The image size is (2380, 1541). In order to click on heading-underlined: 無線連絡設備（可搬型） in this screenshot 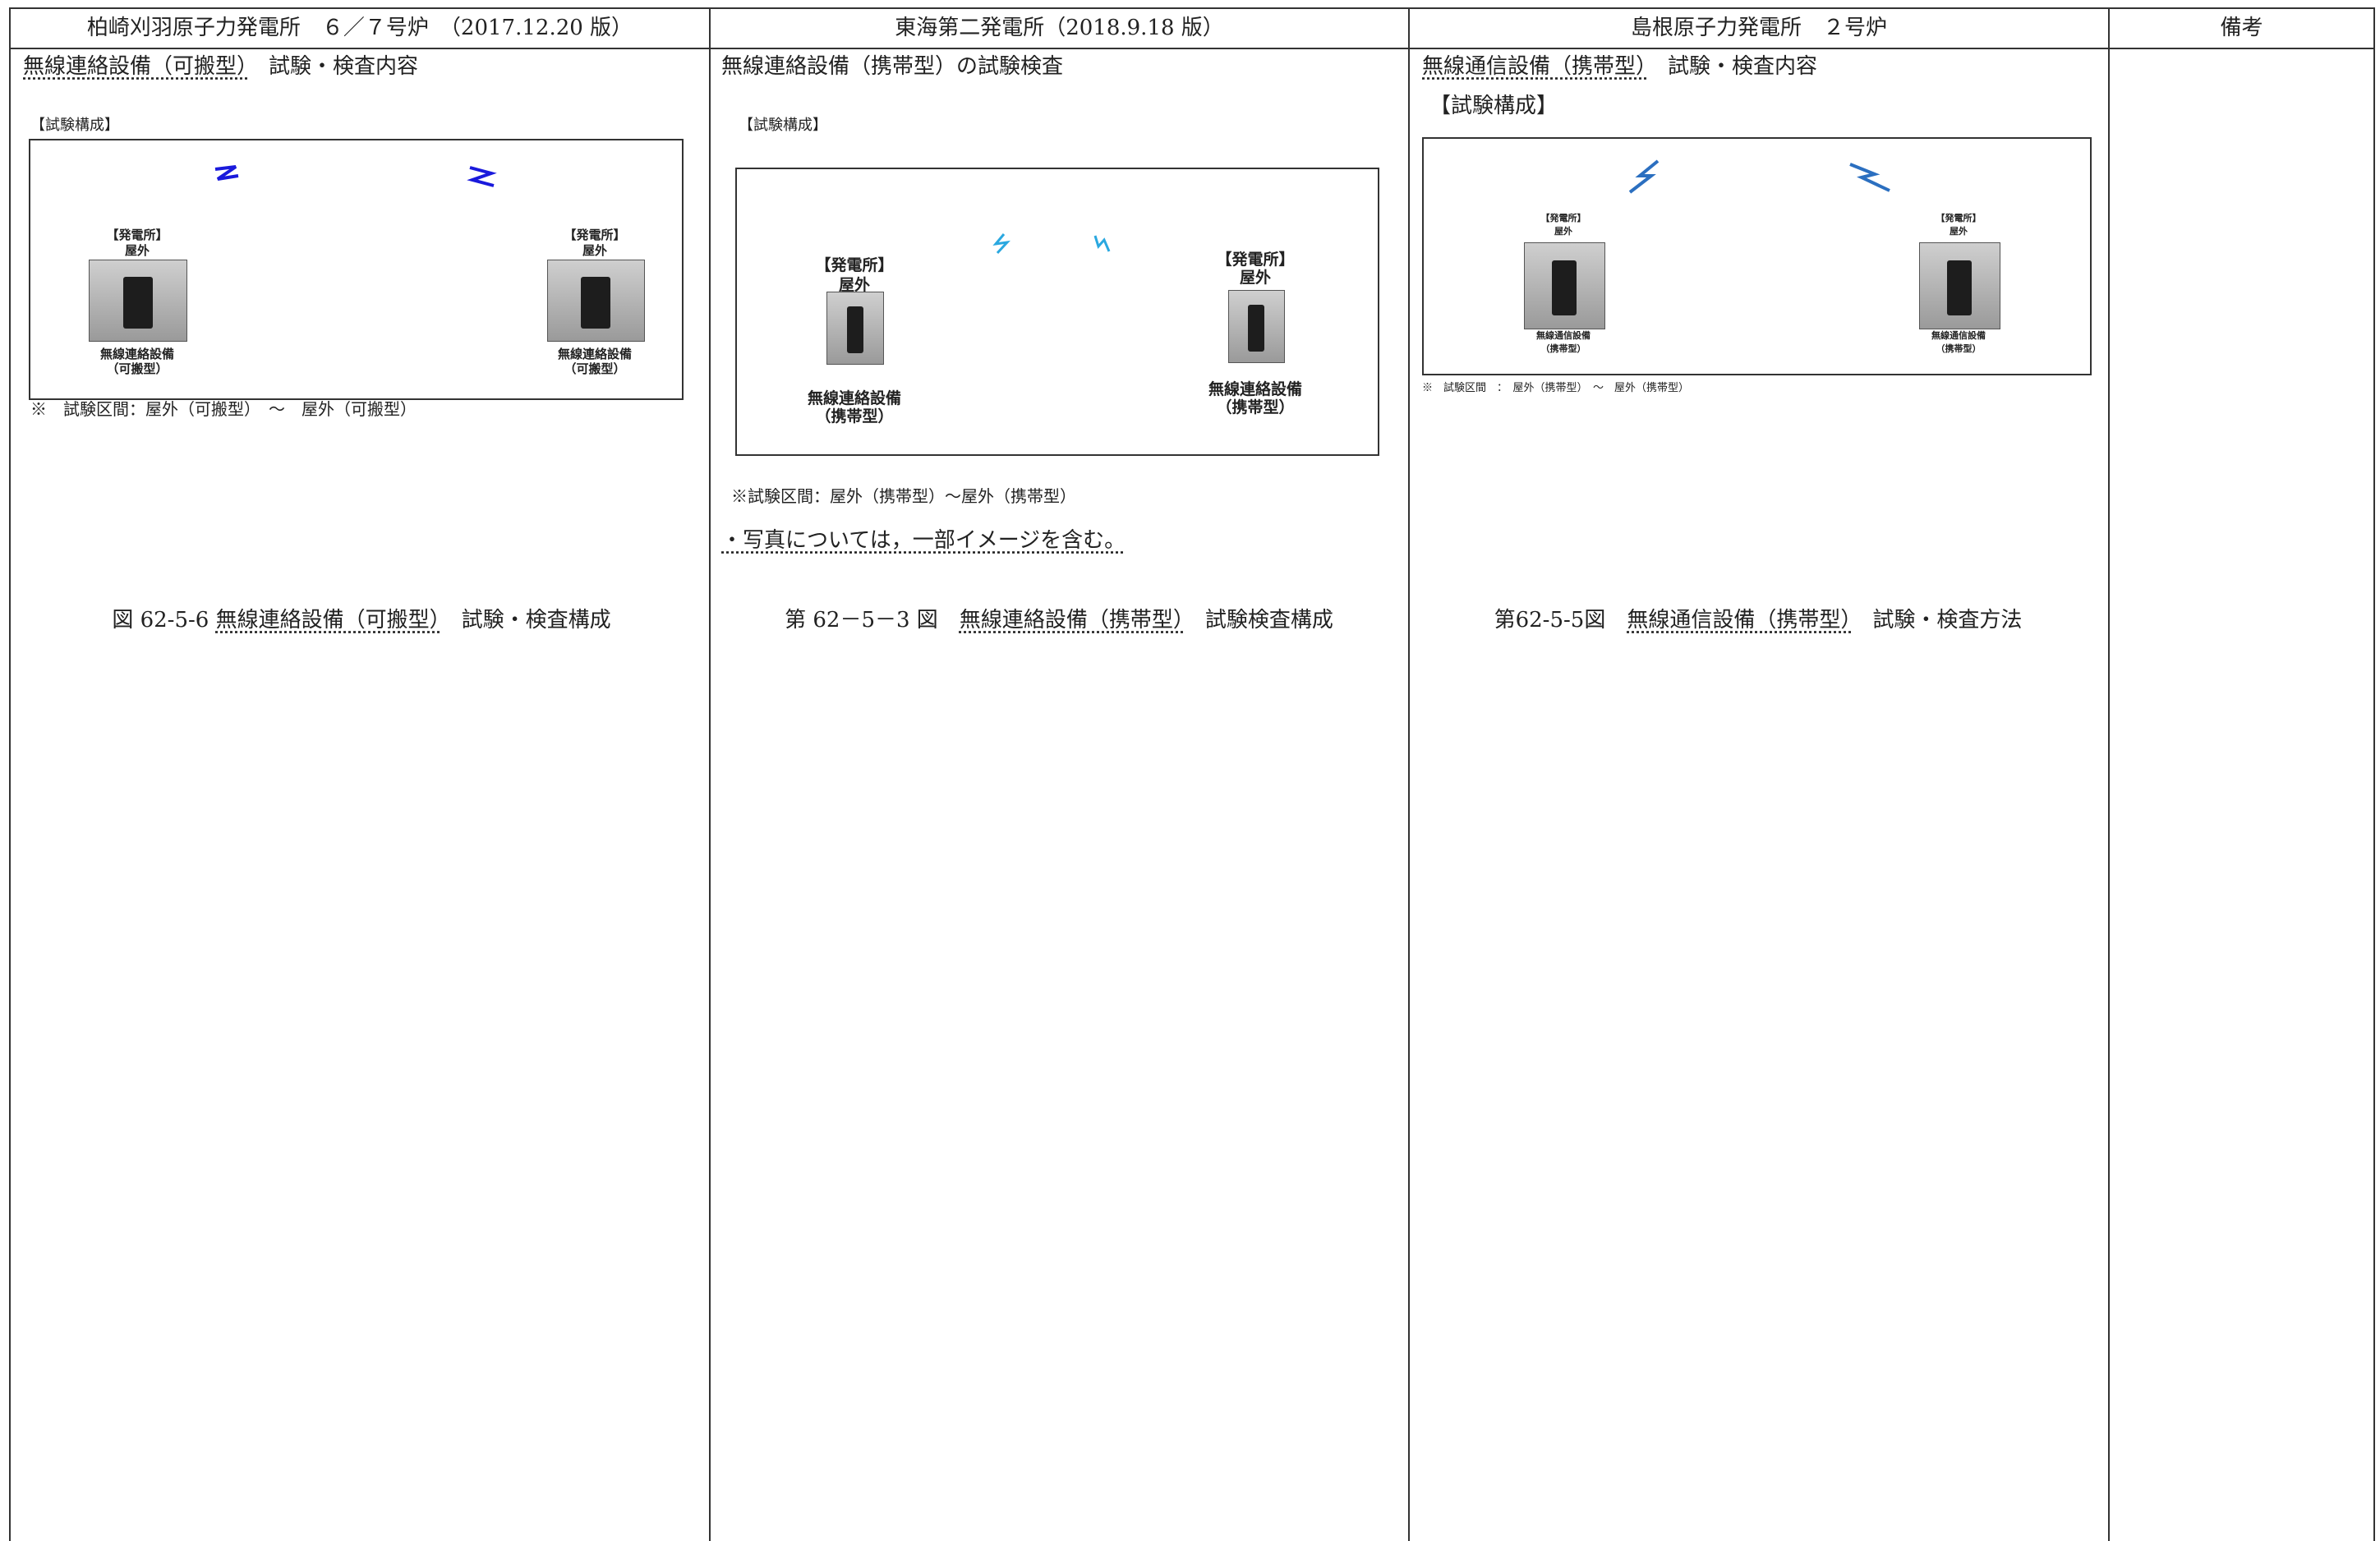, I will do `click(135, 66)`.